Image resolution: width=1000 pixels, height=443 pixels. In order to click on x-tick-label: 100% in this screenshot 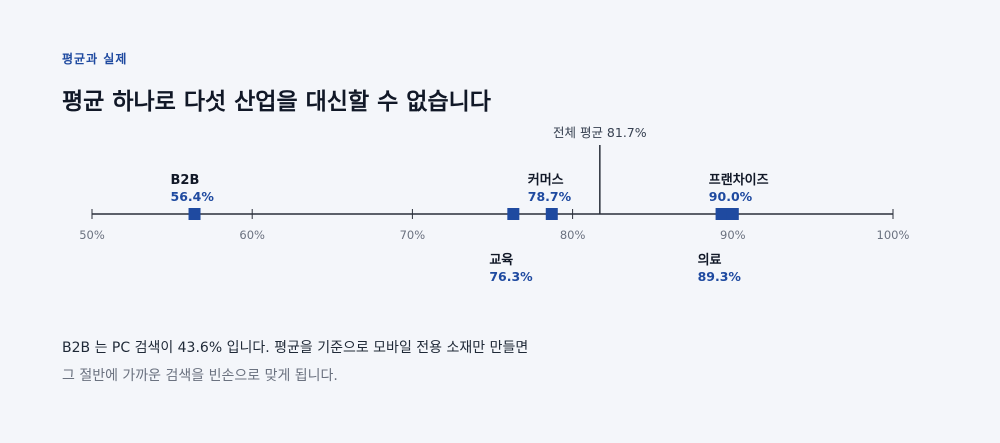, I will do `click(893, 235)`.